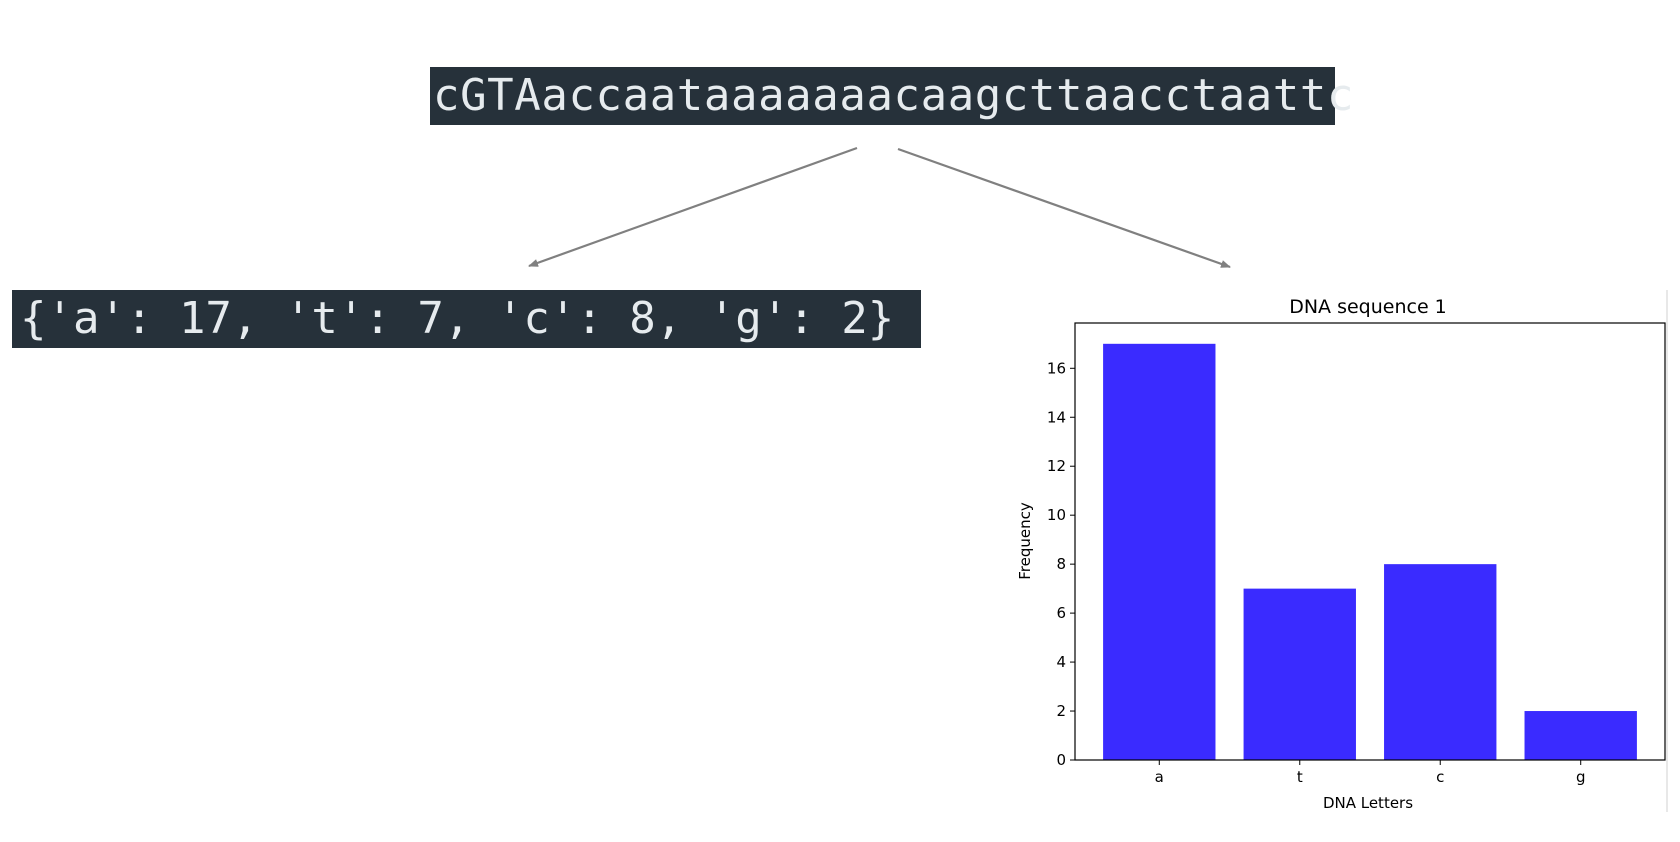 This screenshot has height=842, width=1680. Describe the element at coordinates (1061, 662) in the screenshot. I see `y-tick-label: 4` at that location.